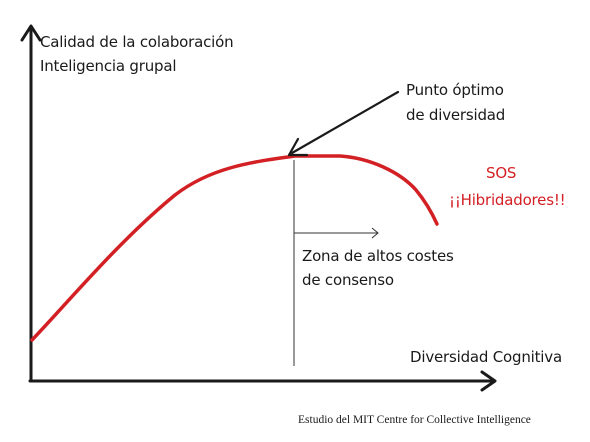 This screenshot has width=590, height=442. Describe the element at coordinates (507, 200) in the screenshot. I see `alert-label-line2: ¡¡Hibridadores!!` at that location.